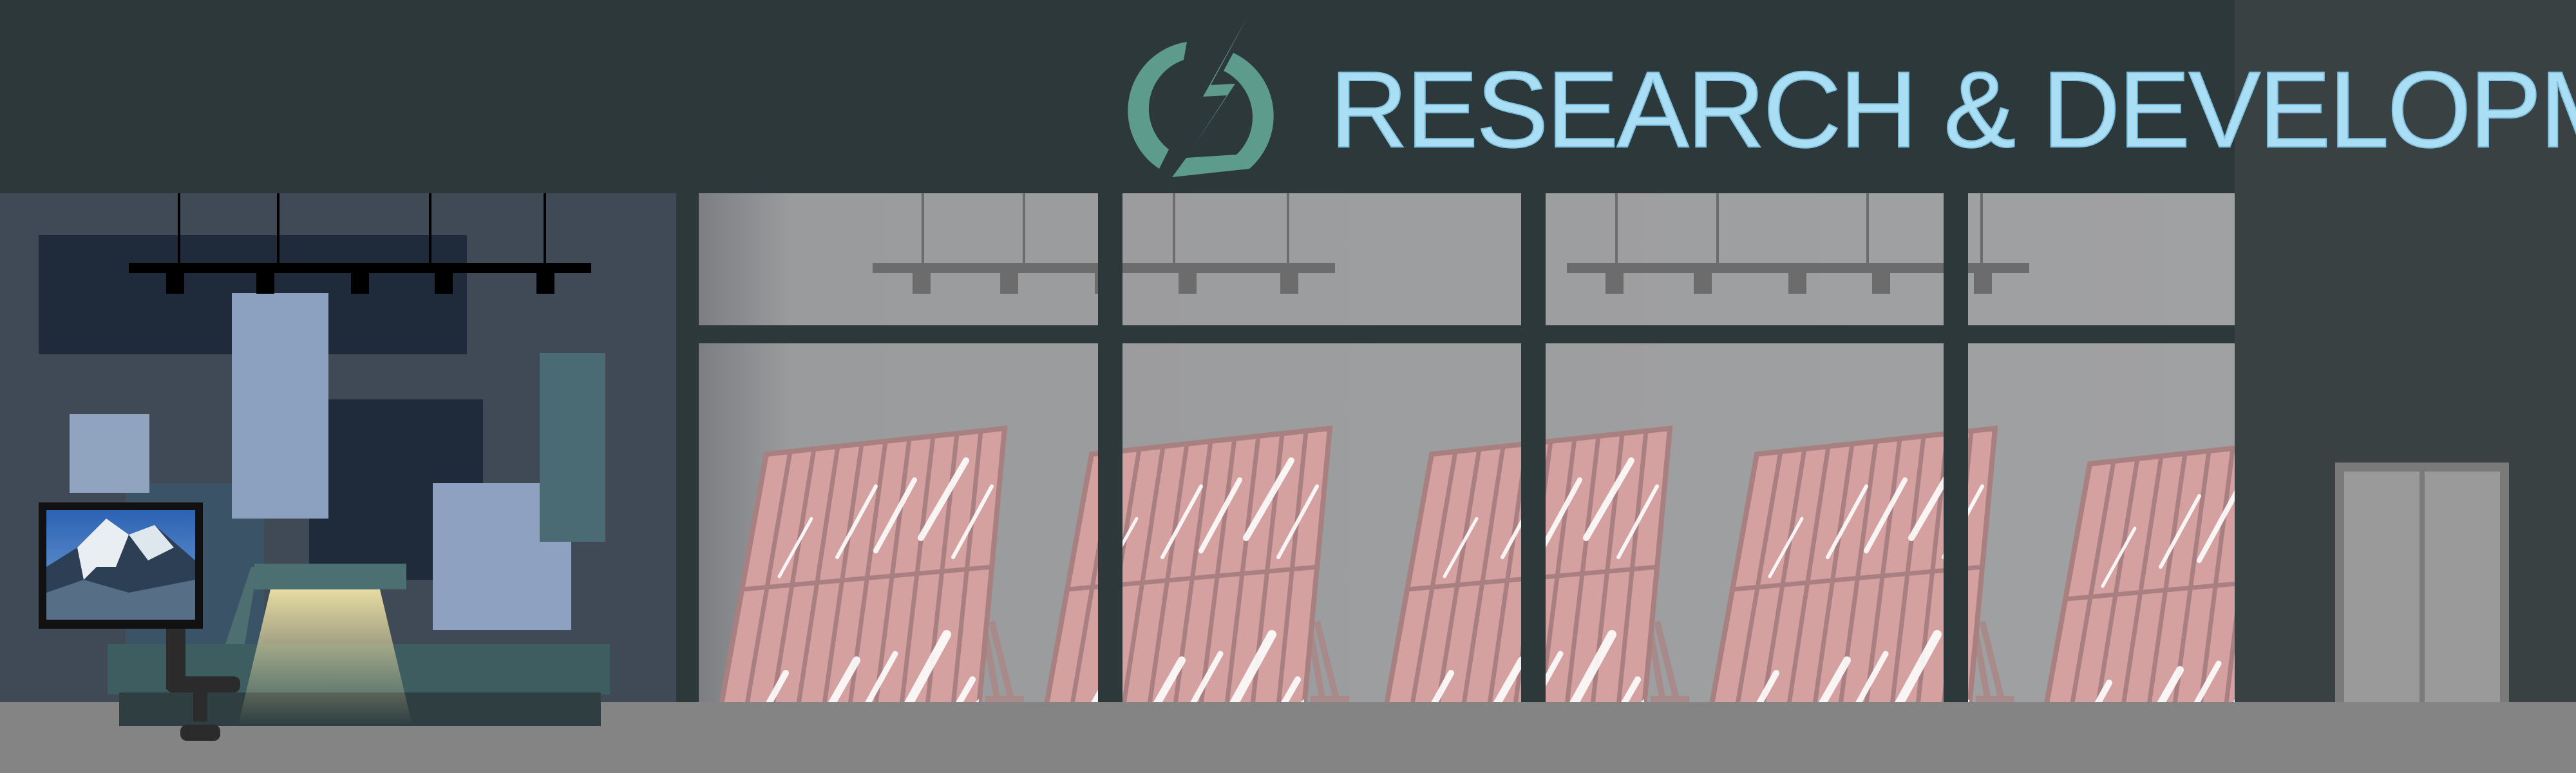 The image size is (2576, 773). I want to click on sign-text: RESEARCH & DEVELOPMENT, so click(1953, 109).